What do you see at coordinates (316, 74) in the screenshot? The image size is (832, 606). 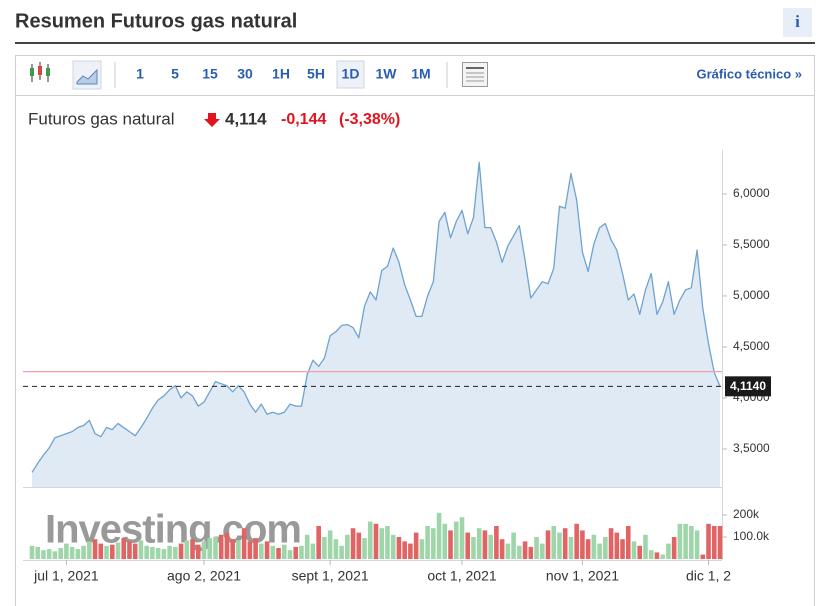 I see `interval-button: 5H` at bounding box center [316, 74].